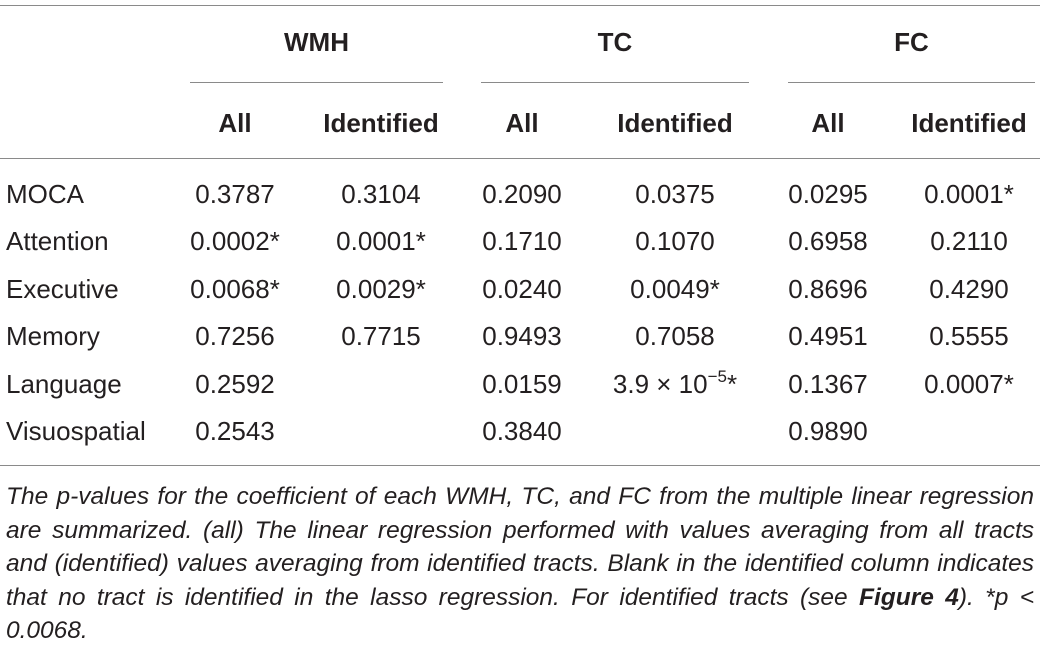 The width and height of the screenshot is (1040, 664). I want to click on row-label: Visuospatial, so click(76, 431).